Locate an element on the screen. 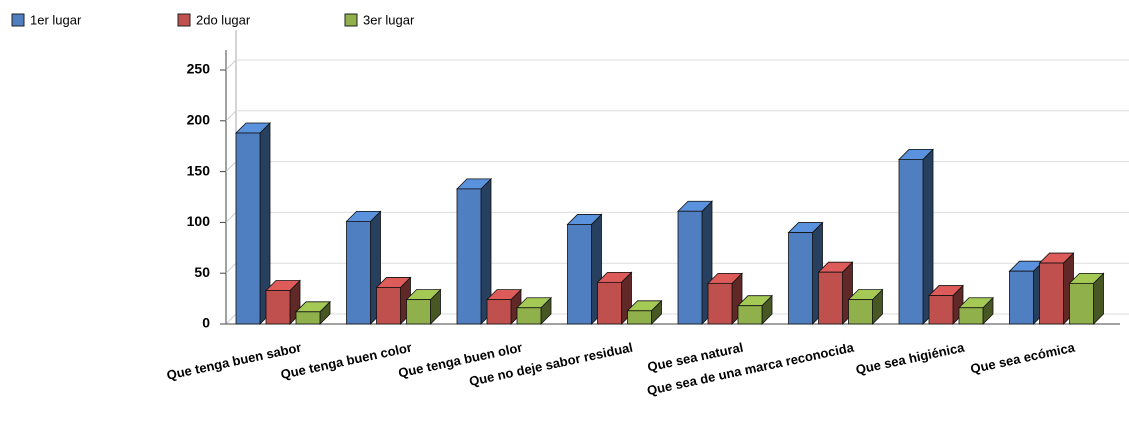 The height and width of the screenshot is (429, 1129). y-tick-label: 50 is located at coordinates (202, 272).